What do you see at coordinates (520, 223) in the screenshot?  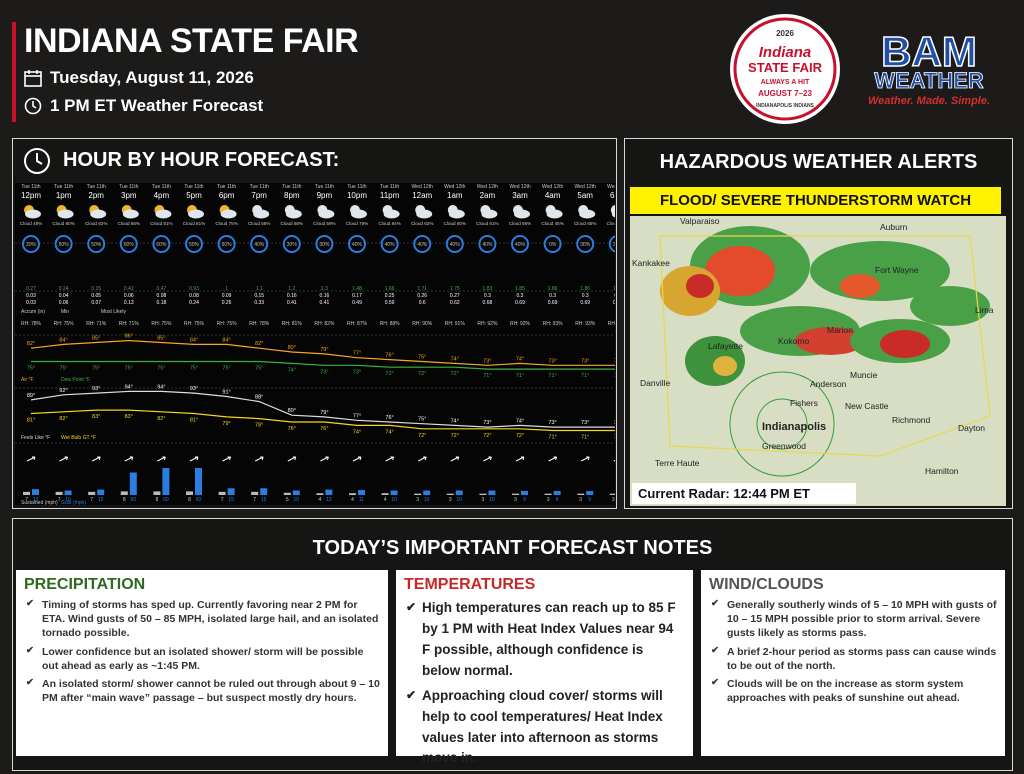 I see `cloud-label: Cloud 56%` at bounding box center [520, 223].